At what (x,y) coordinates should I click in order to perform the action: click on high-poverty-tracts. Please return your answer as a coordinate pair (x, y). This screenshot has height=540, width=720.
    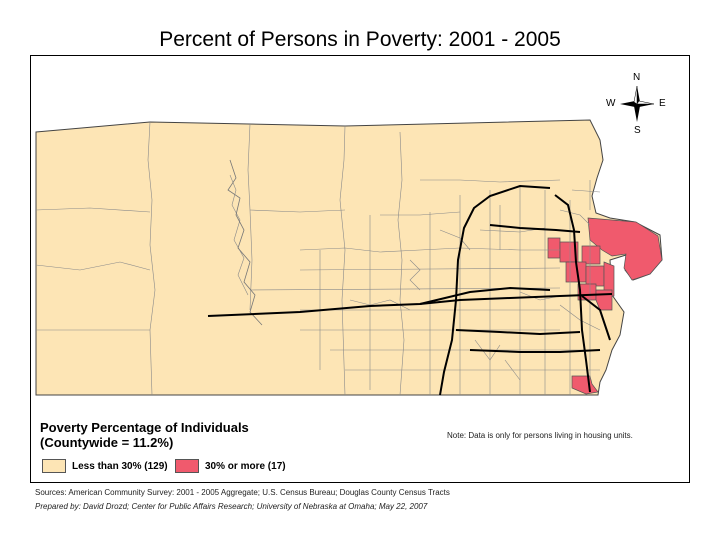
    Looking at the image, I should click on (605, 306).